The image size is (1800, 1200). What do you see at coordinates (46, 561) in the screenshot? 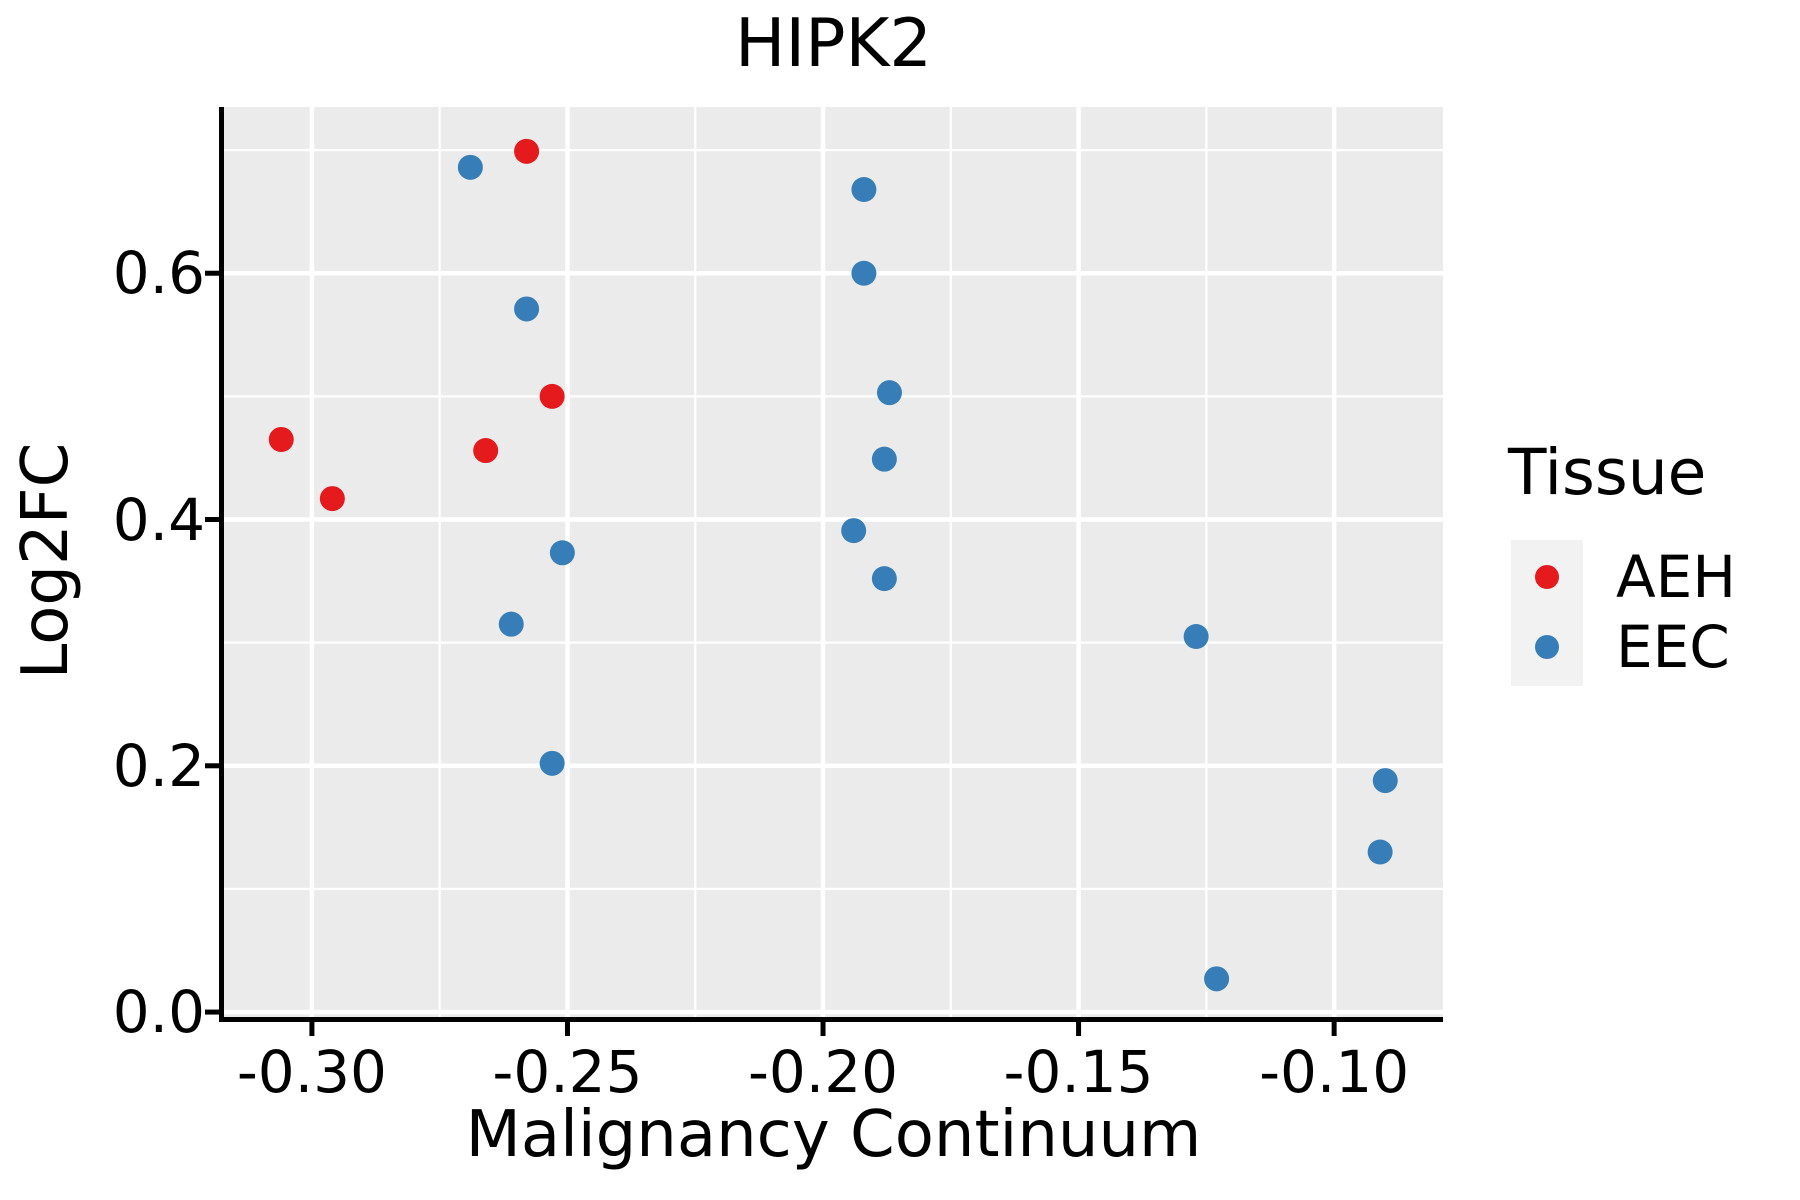
I see `y-axis-title: Log2FC` at bounding box center [46, 561].